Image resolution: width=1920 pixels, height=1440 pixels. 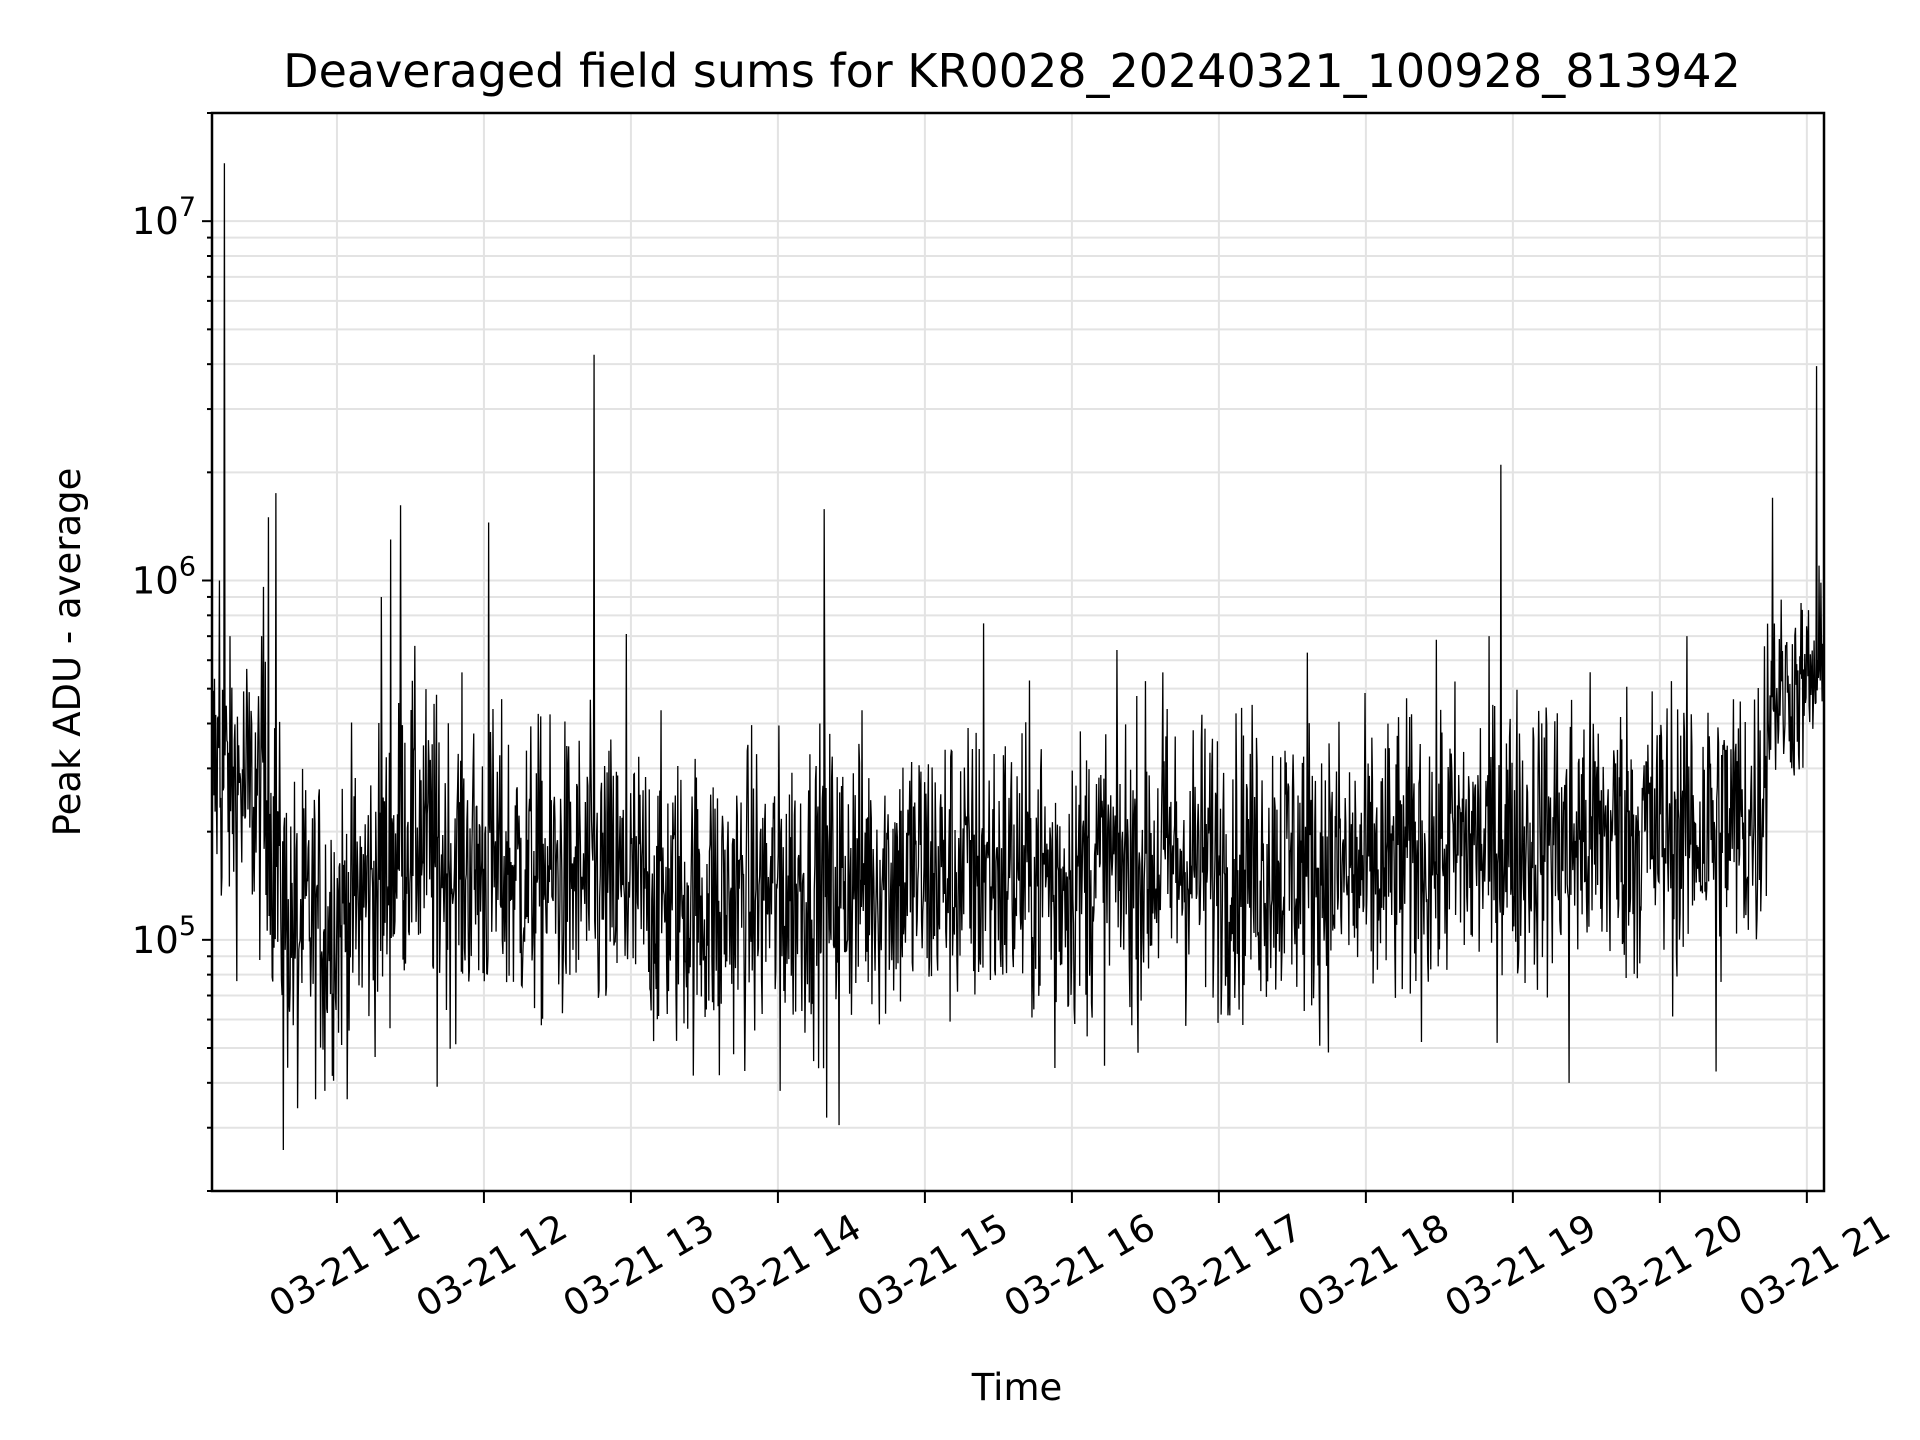 I want to click on y-tick-label: 10⁵, so click(x=164, y=936).